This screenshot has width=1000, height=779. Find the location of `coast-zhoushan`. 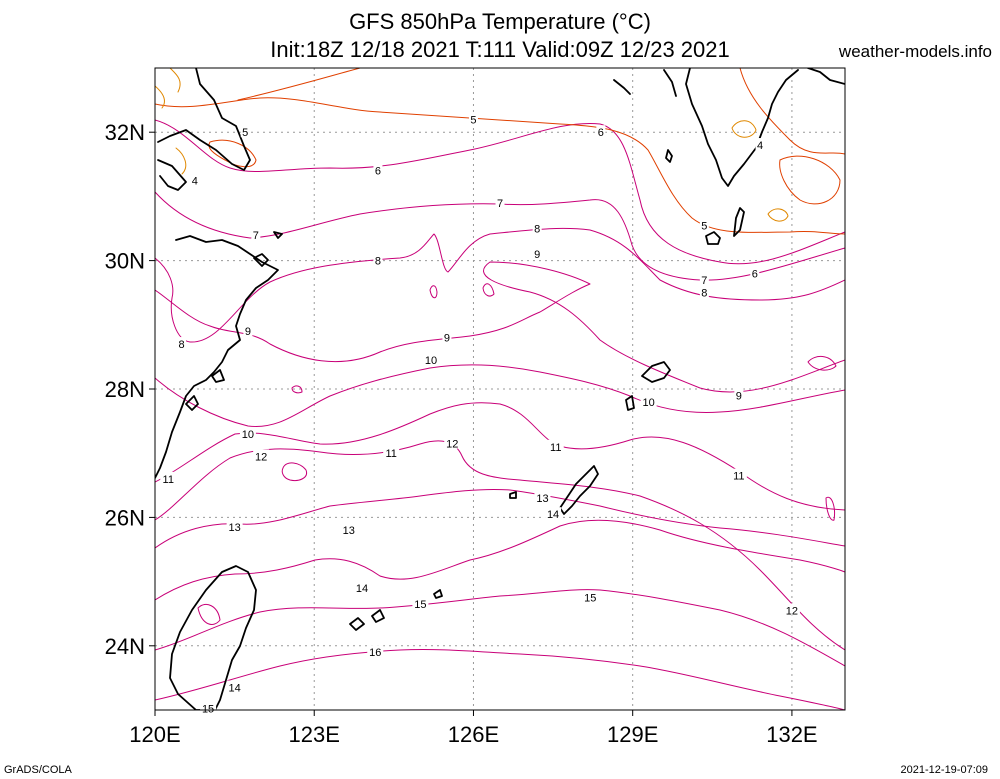

coast-zhoushan is located at coordinates (268, 249).